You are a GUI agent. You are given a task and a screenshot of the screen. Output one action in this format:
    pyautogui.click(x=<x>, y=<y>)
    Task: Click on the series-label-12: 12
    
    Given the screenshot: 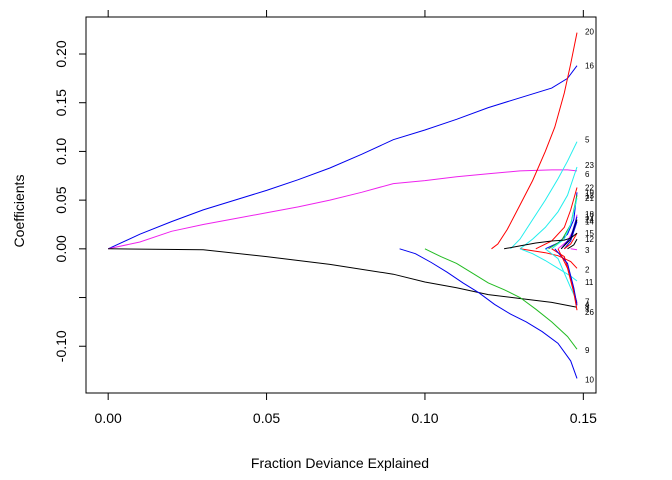 What is the action you would take?
    pyautogui.click(x=589, y=239)
    